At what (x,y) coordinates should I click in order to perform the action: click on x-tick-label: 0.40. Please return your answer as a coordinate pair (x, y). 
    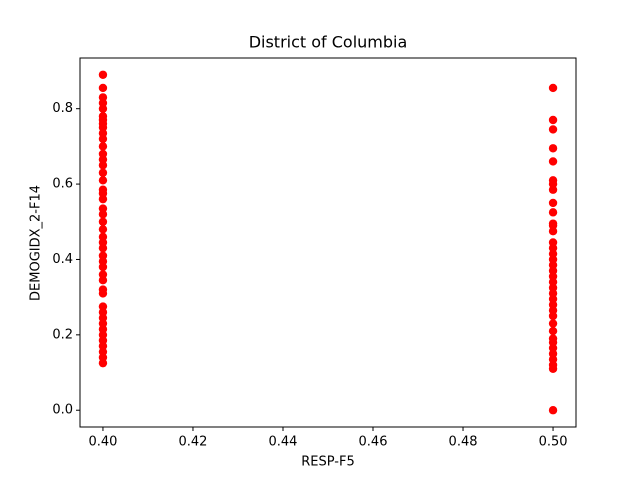
    Looking at the image, I should click on (102, 442).